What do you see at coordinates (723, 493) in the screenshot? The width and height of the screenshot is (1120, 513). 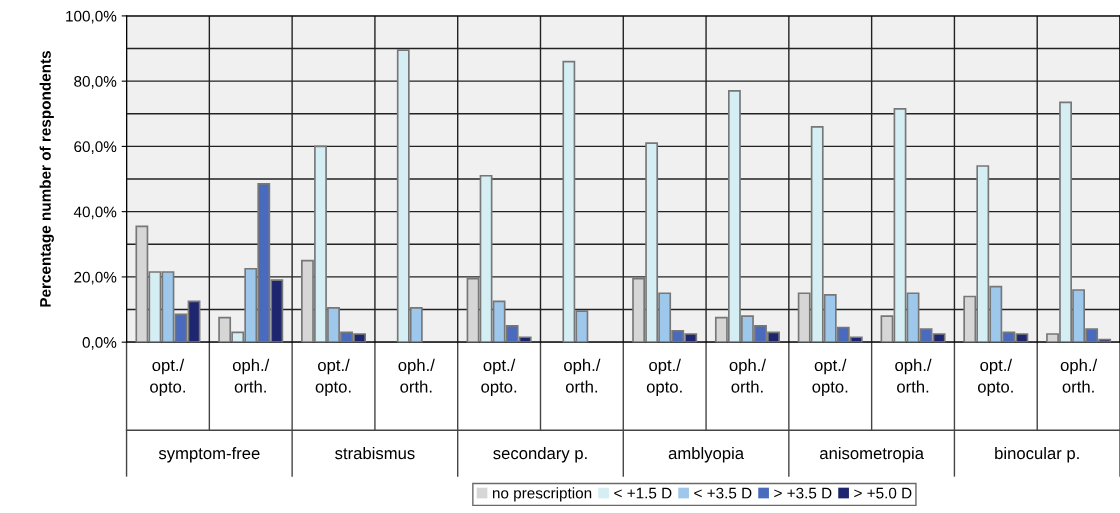 I see `legend-label: < +3.5 D` at bounding box center [723, 493].